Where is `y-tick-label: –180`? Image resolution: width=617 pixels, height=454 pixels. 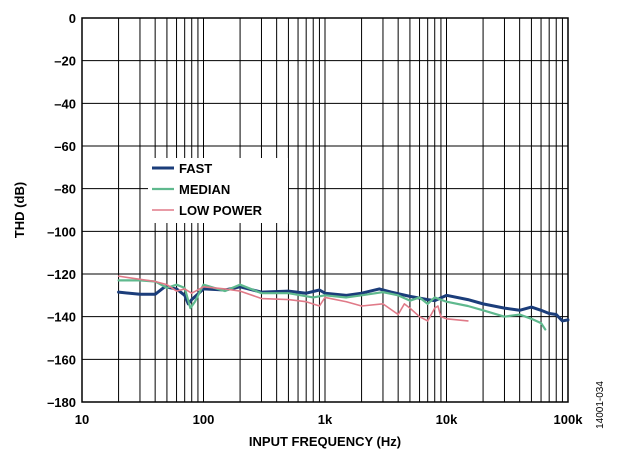 y-tick-label: –180 is located at coordinates (61, 402).